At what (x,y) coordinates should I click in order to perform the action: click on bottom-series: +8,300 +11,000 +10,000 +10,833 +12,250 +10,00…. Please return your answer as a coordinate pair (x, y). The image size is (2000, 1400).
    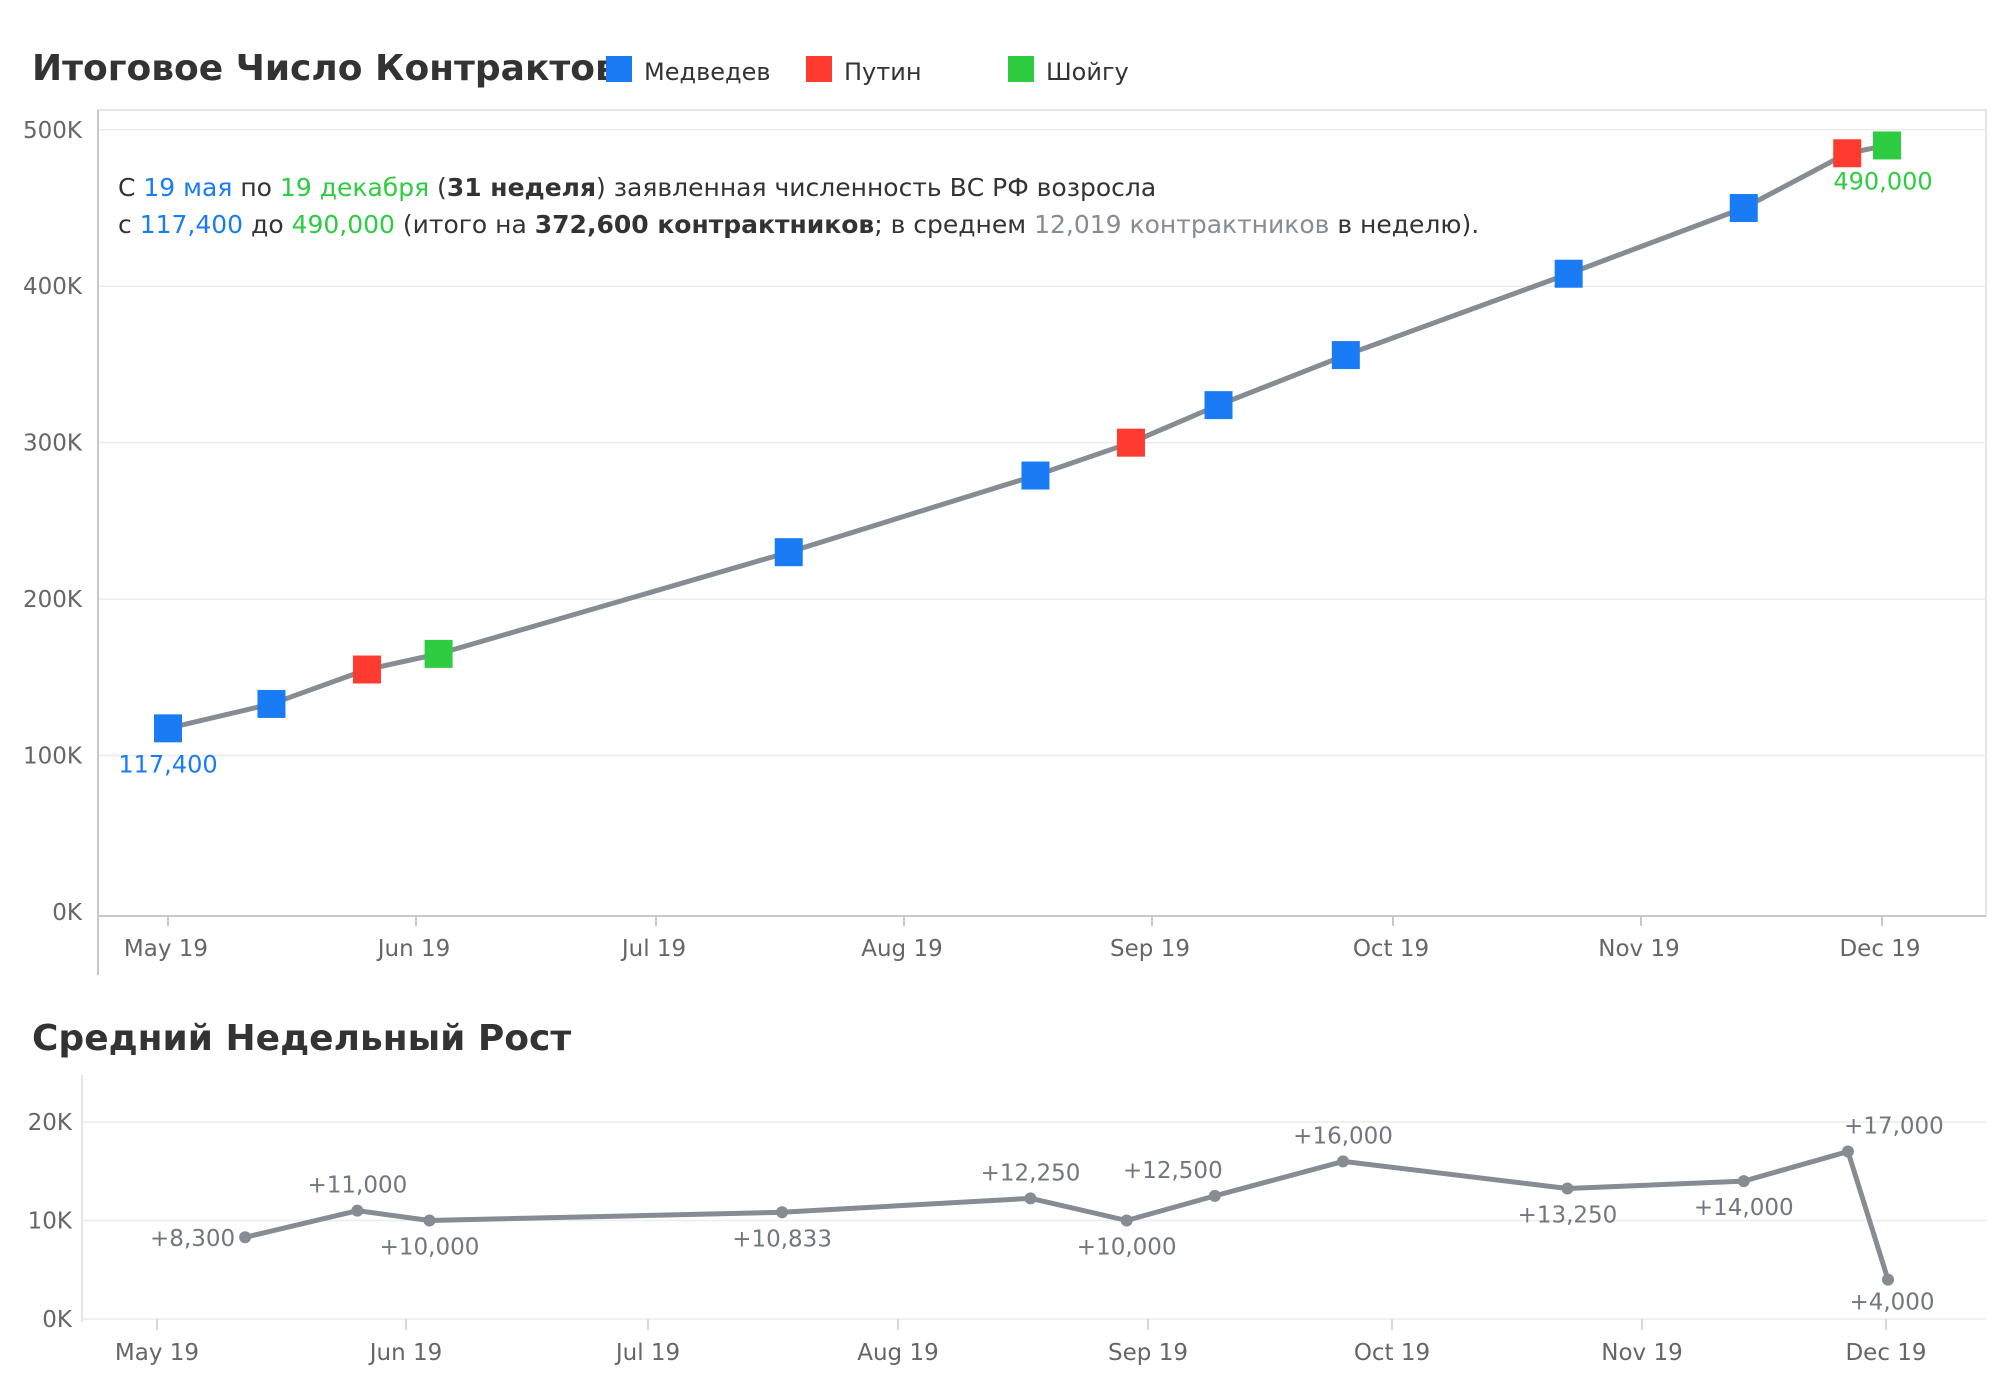
    Looking at the image, I should click on (1047, 1215).